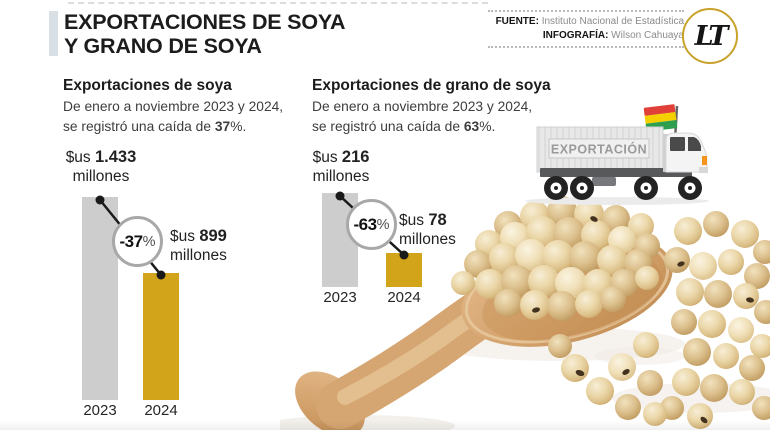 The height and width of the screenshot is (430, 770). Describe the element at coordinates (198, 245) in the screenshot. I see `chart1-value-2024: $us 899 millones` at that location.